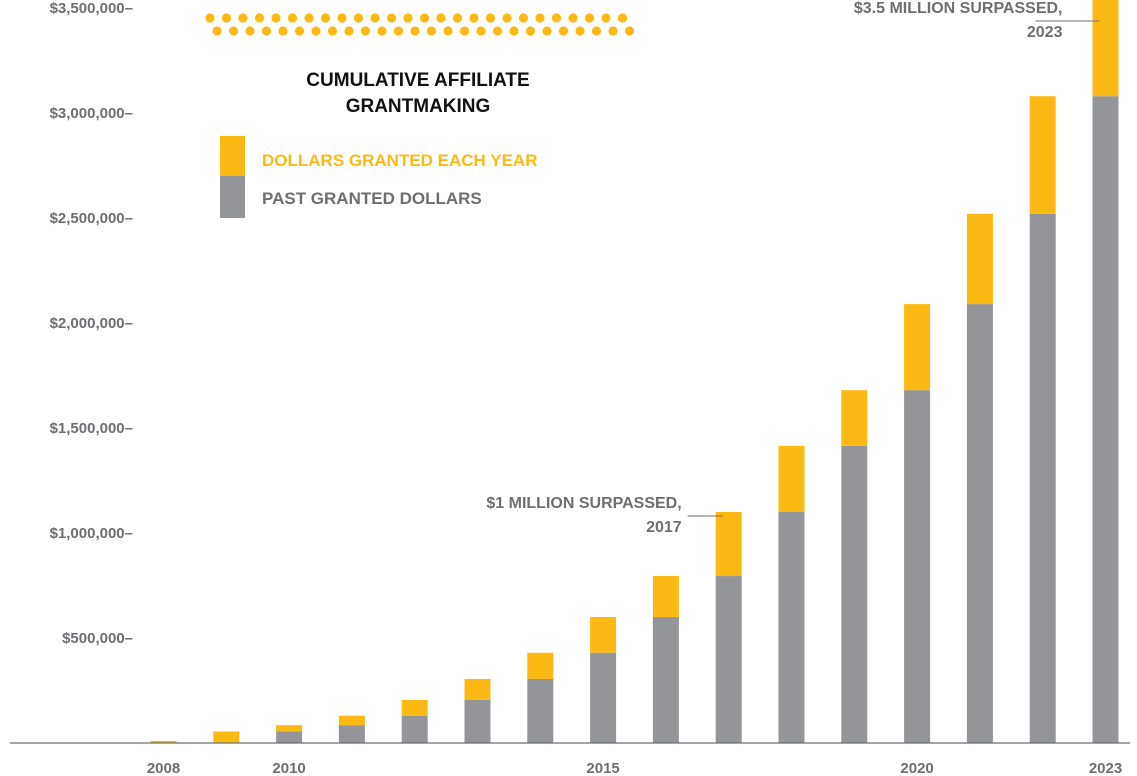 The width and height of the screenshot is (1137, 776). What do you see at coordinates (420, 24) in the screenshot?
I see `decorative-dots` at bounding box center [420, 24].